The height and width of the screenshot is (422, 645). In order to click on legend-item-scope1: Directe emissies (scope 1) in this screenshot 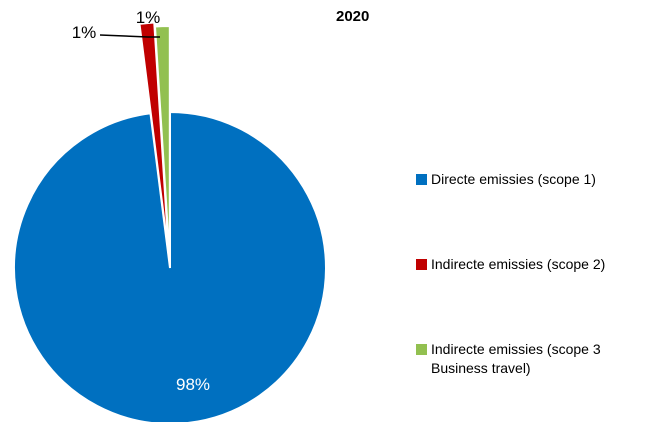, I will do `click(528, 179)`.